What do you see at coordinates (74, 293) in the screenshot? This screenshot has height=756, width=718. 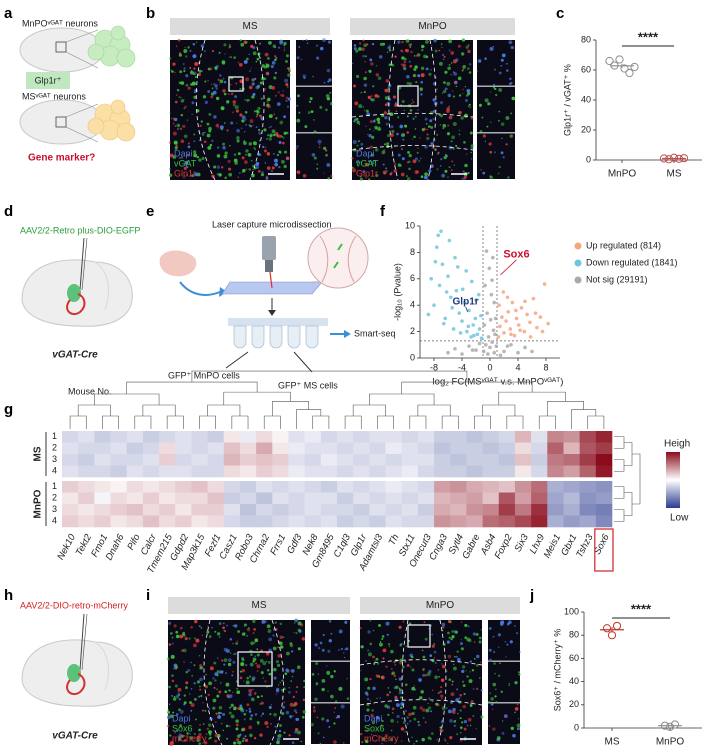 I see `injection-site` at bounding box center [74, 293].